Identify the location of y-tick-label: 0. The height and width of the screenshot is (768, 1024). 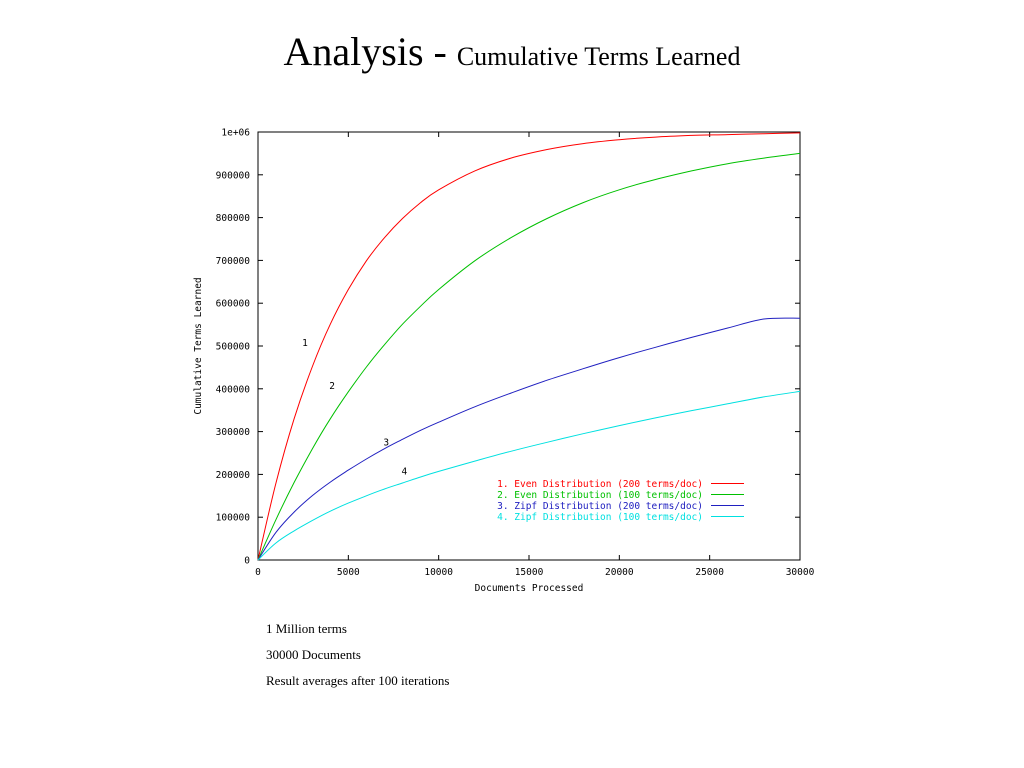
(247, 561).